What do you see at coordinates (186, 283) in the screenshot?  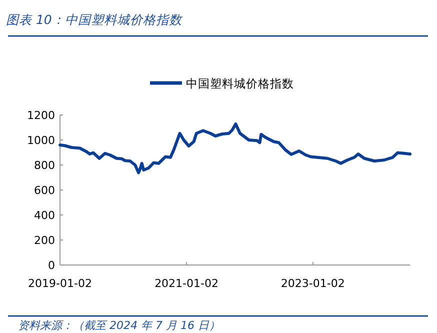 I see `x-tick-label: 2021-01-02` at bounding box center [186, 283].